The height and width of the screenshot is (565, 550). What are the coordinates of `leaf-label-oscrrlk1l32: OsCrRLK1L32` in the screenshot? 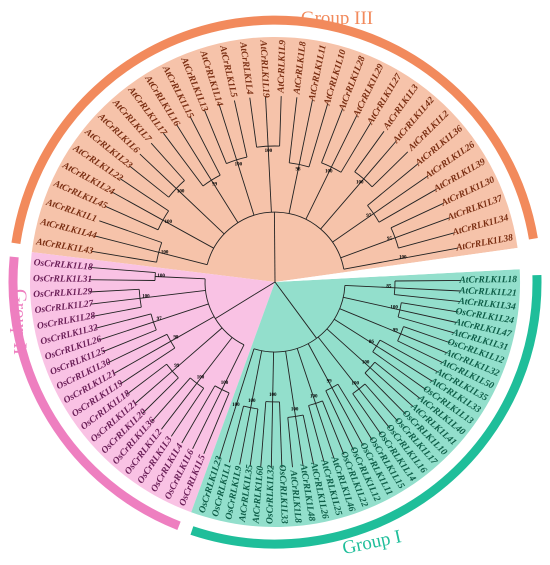 It's located at (270, 495).